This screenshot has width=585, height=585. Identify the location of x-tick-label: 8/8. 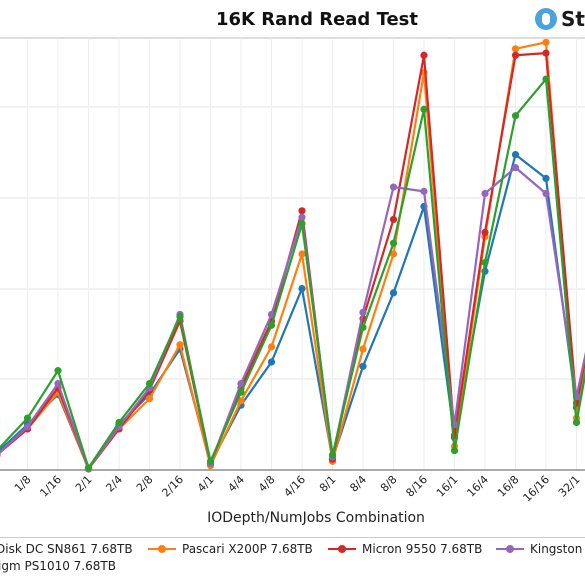
(389, 484).